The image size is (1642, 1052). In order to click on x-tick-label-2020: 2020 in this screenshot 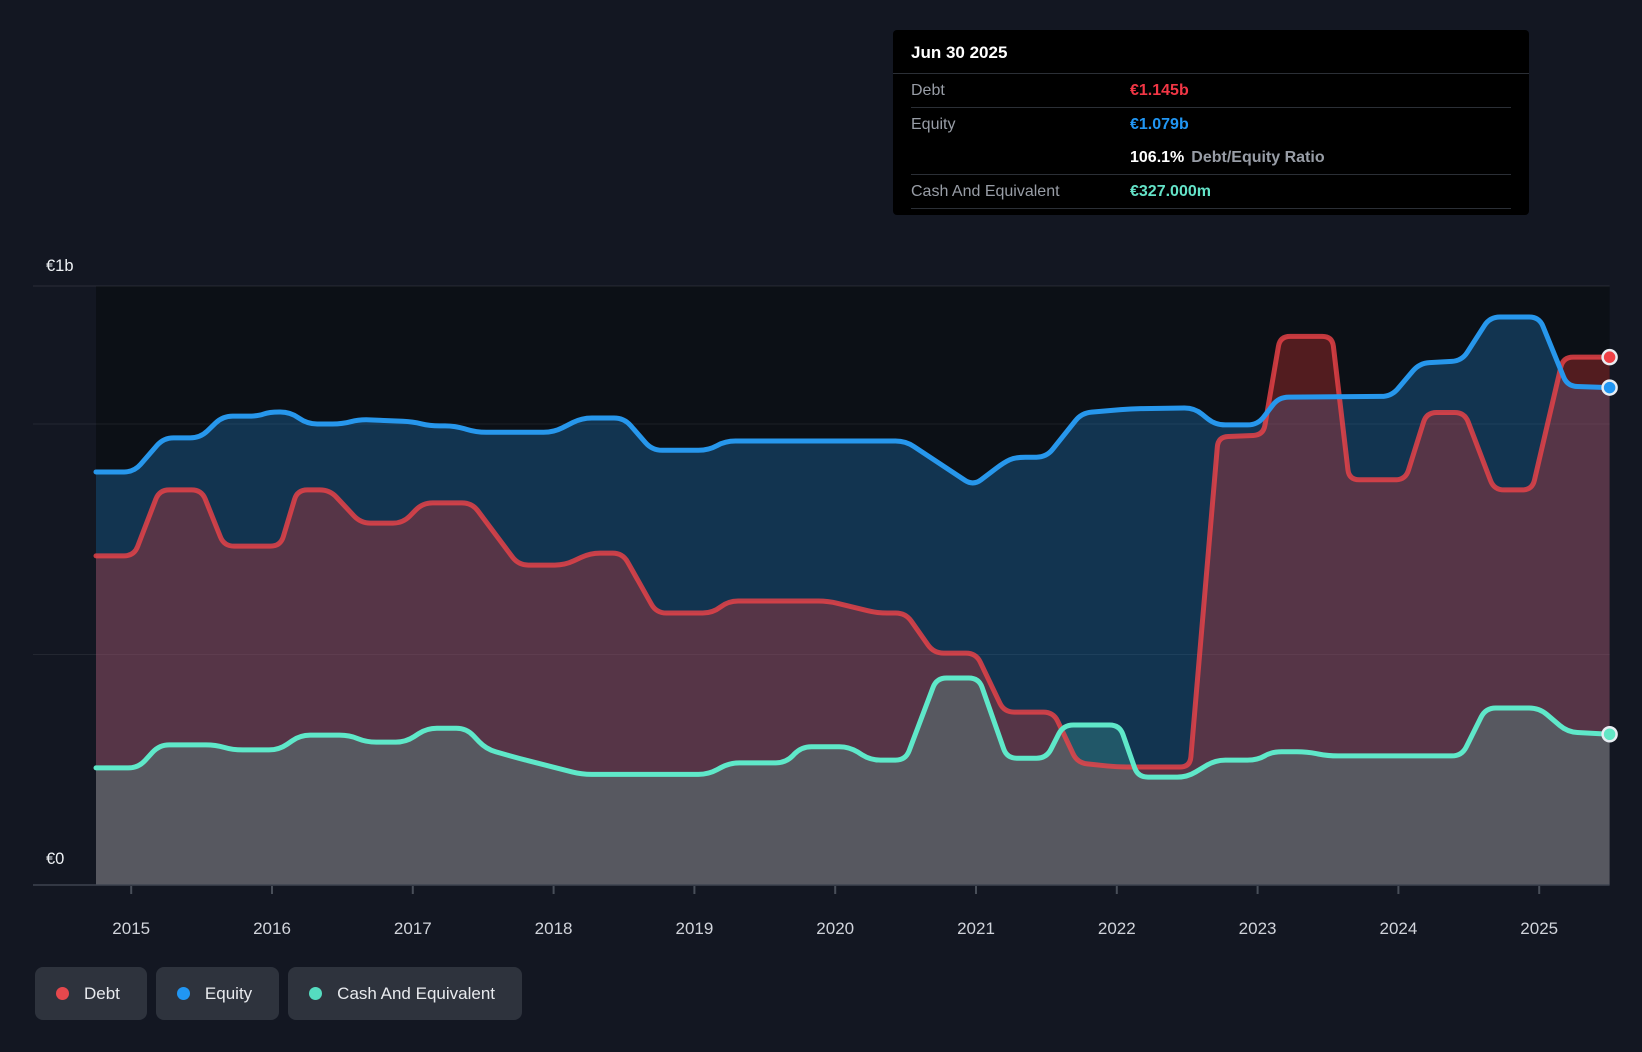, I will do `click(835, 928)`.